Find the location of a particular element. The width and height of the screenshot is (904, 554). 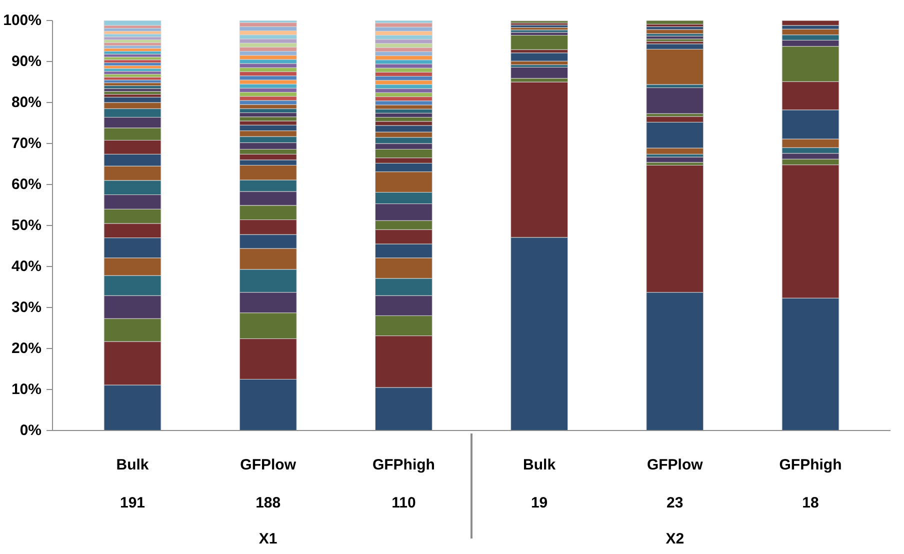

category-label: 110 is located at coordinates (404, 503).